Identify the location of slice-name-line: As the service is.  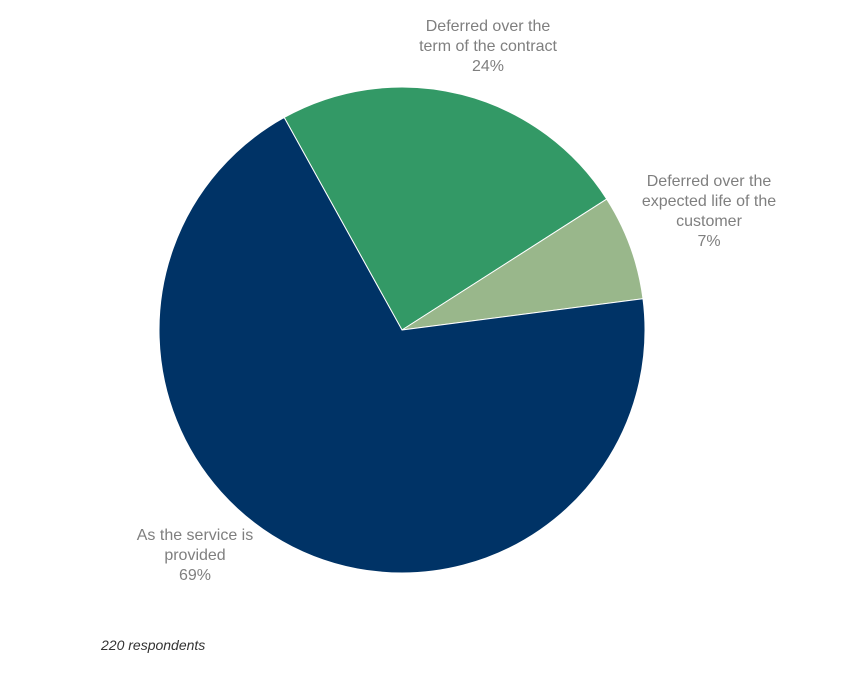
(195, 535).